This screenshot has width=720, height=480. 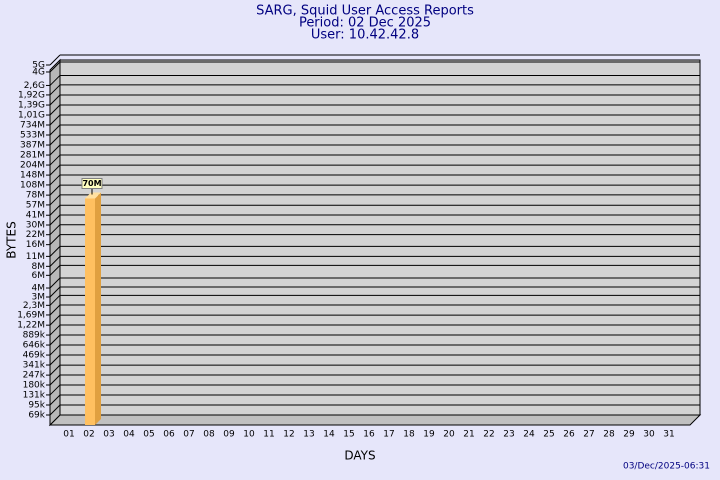 What do you see at coordinates (38, 72) in the screenshot?
I see `y-tick-label: 4G` at bounding box center [38, 72].